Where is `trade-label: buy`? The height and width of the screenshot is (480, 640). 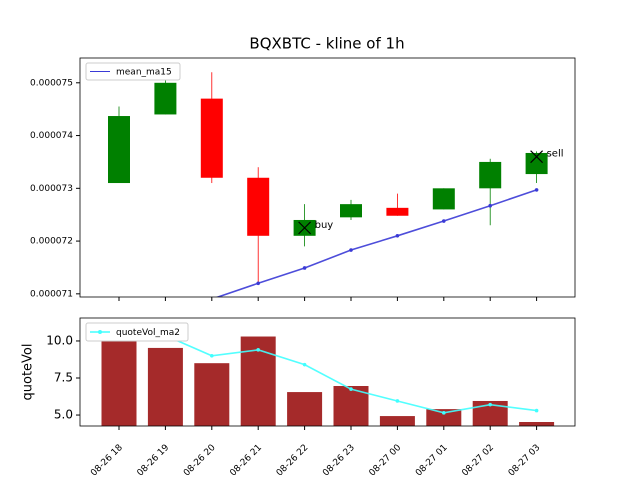
trade-label: buy is located at coordinates (324, 225).